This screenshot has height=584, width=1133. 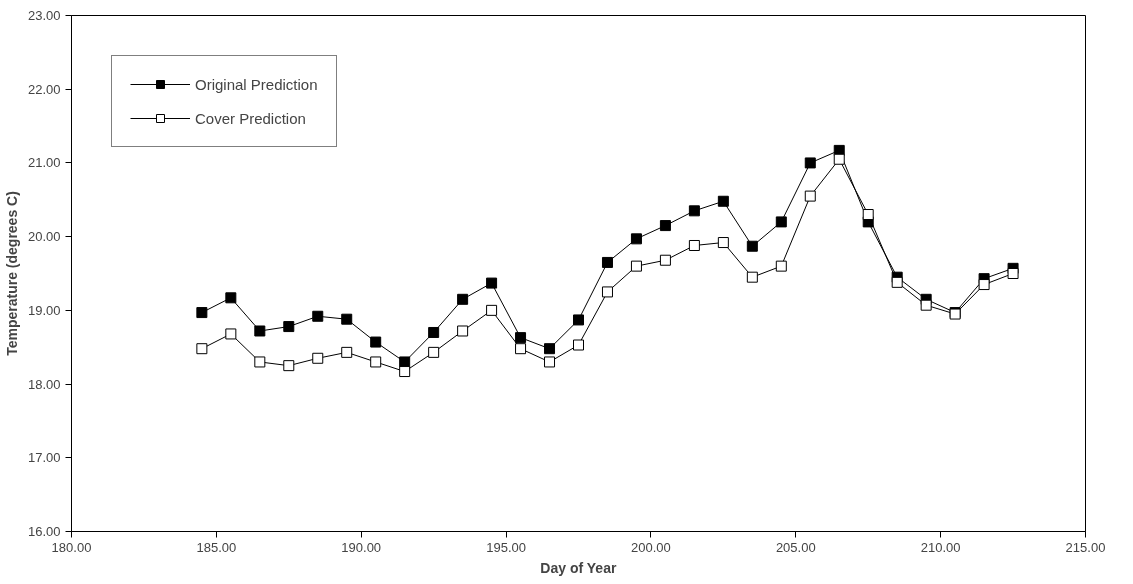 I want to click on x-tick-label: 195.00, so click(x=506, y=547).